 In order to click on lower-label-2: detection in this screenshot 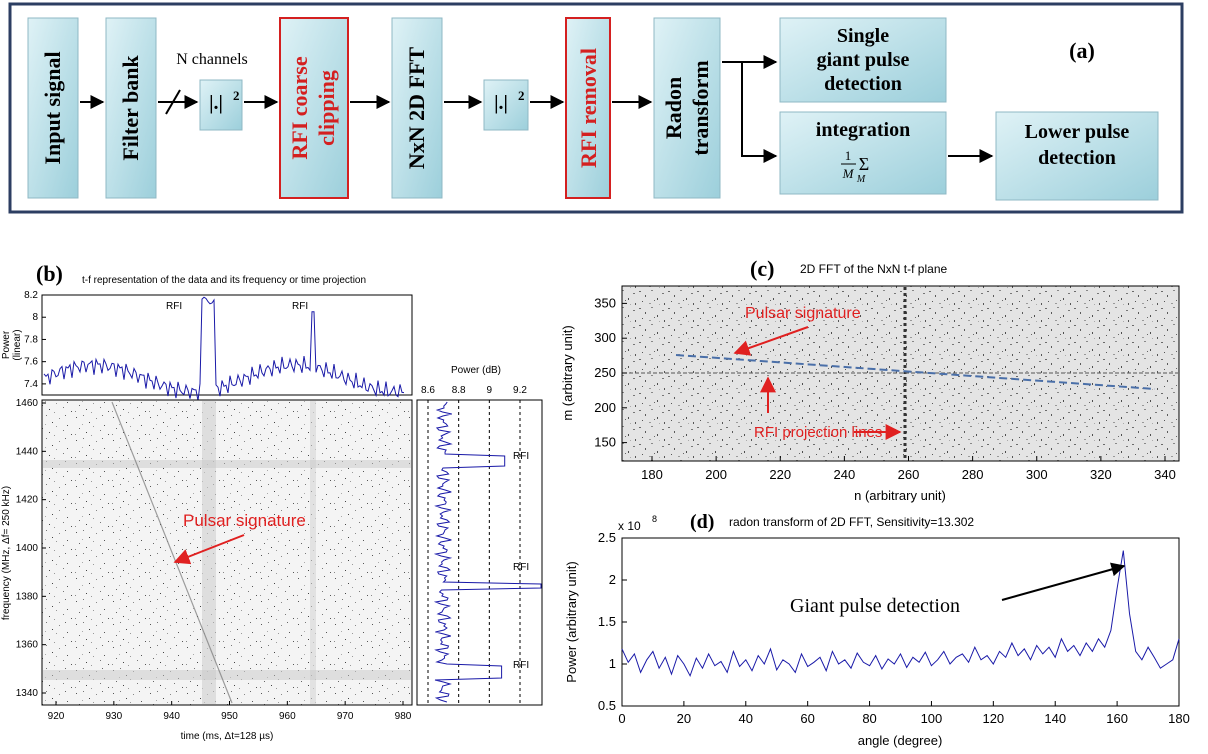, I will do `click(1077, 158)`.